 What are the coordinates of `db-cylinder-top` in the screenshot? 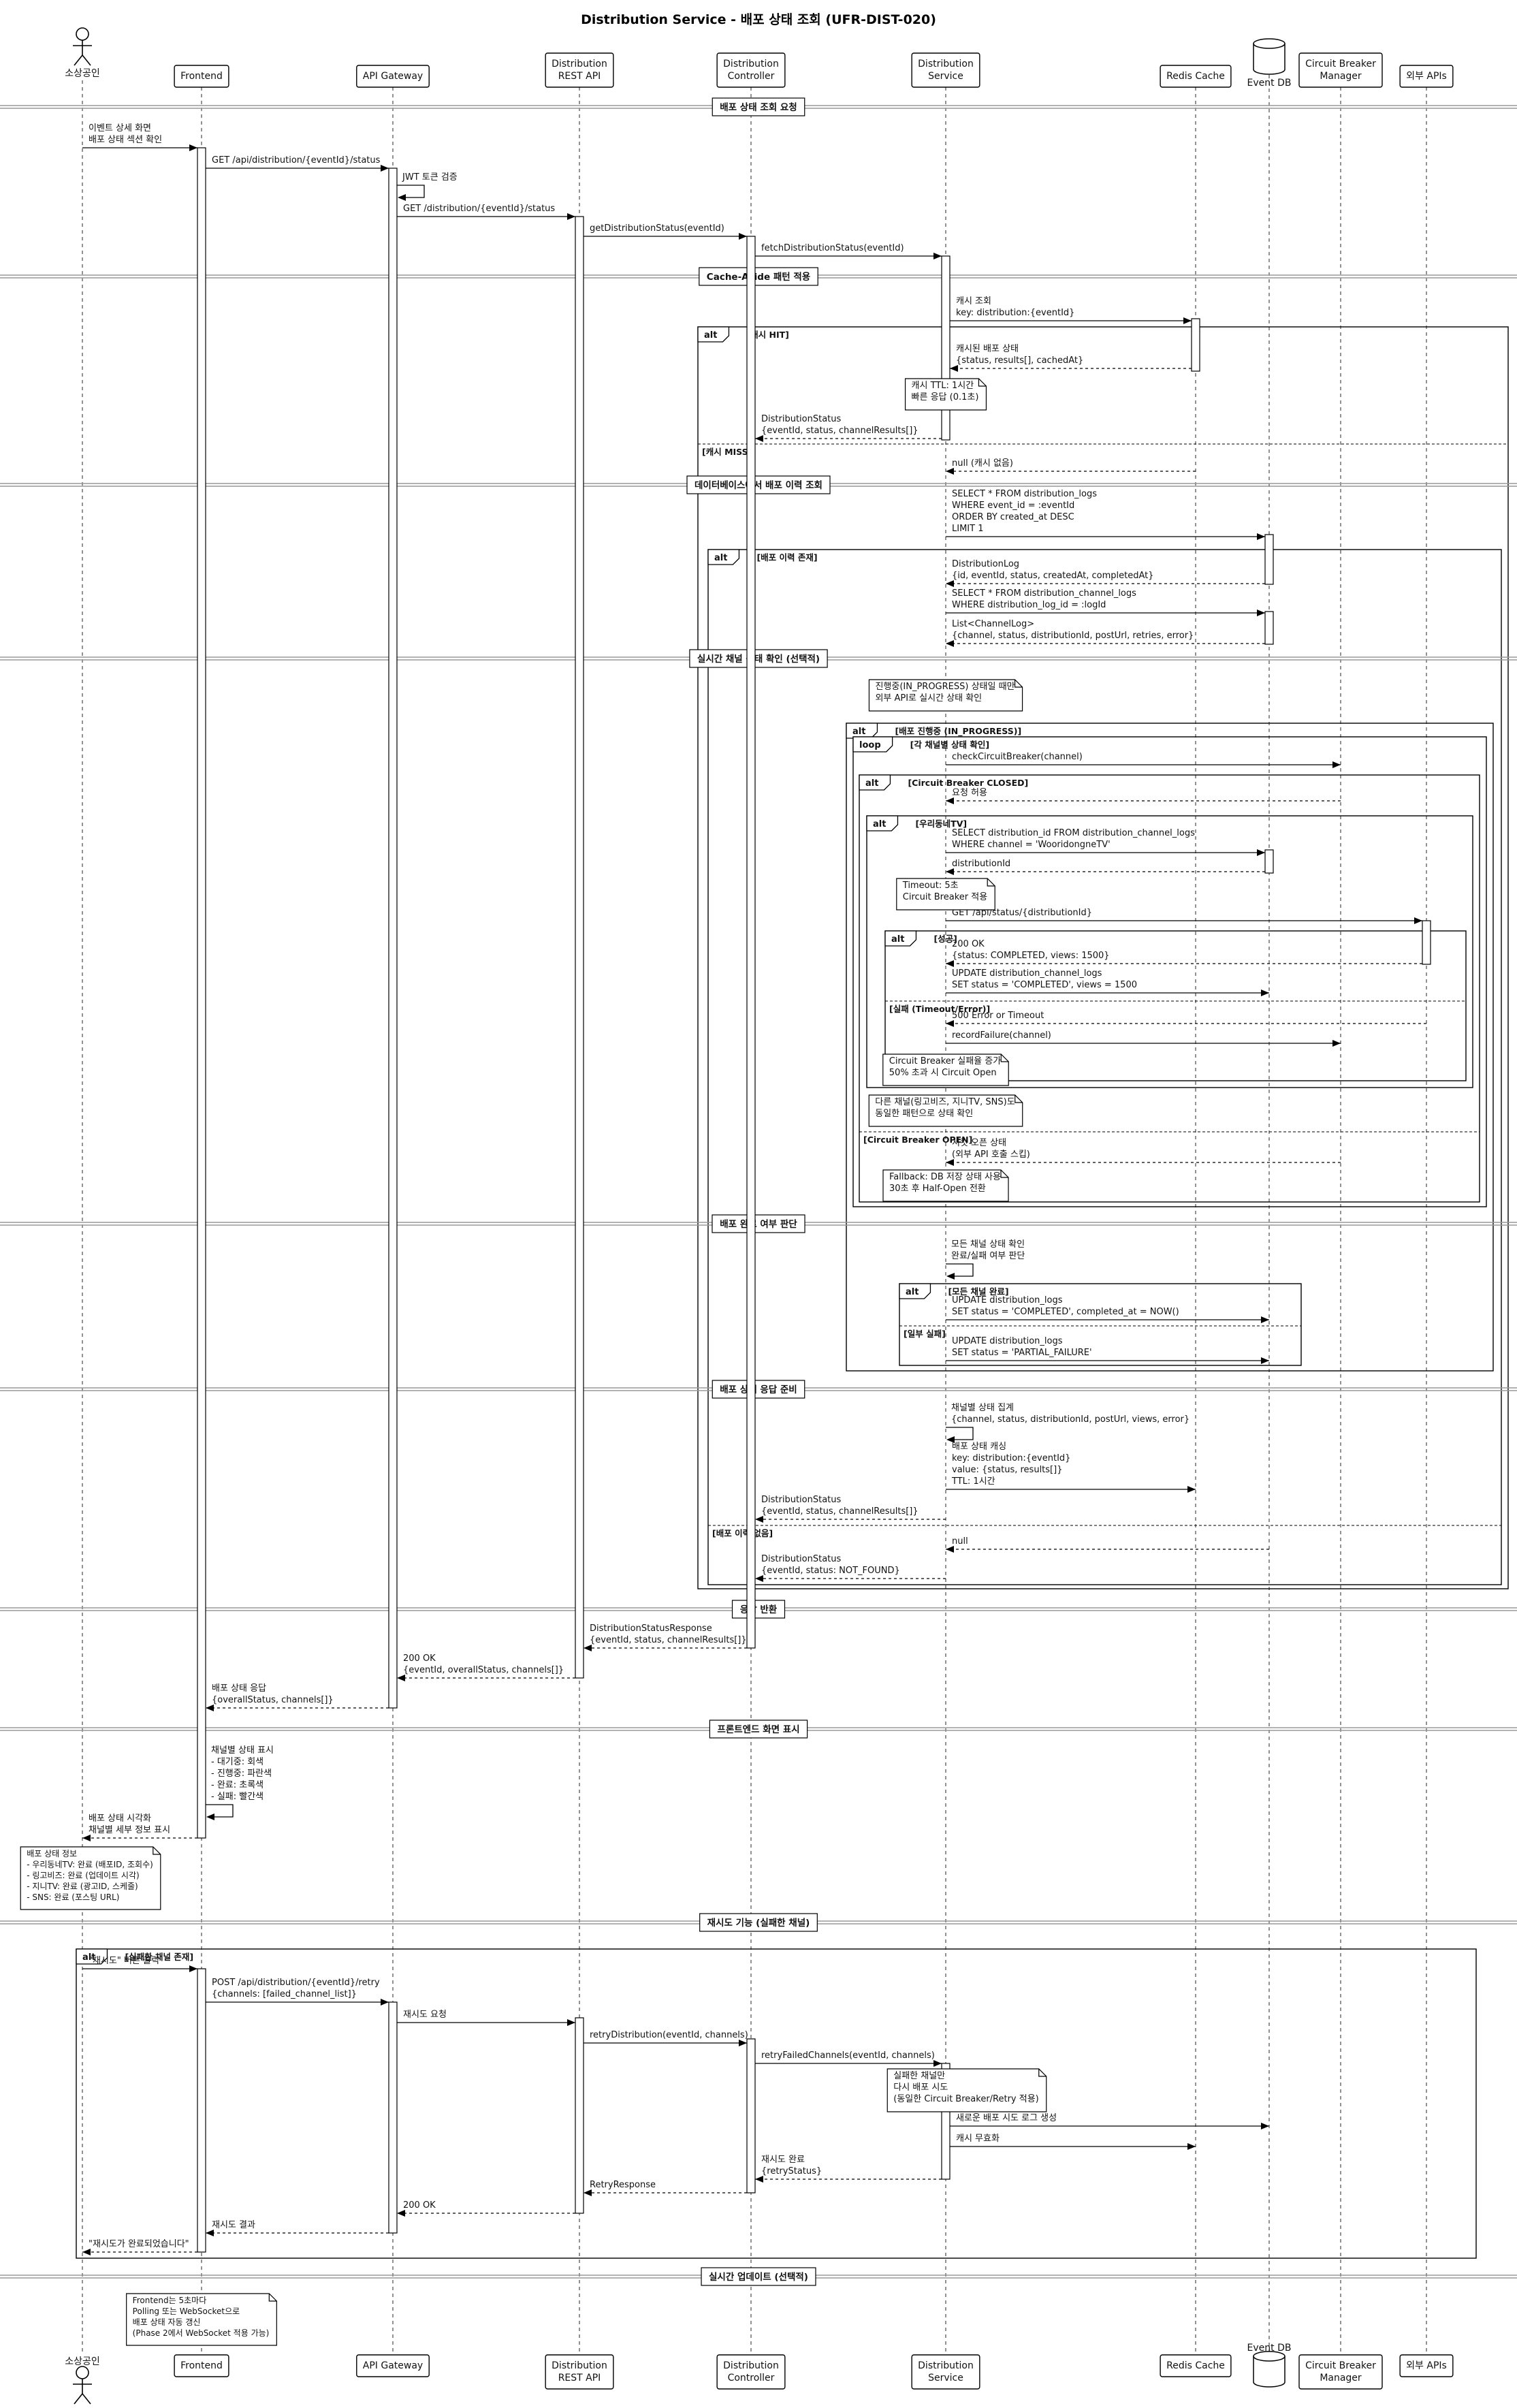 It's located at (1270, 2356).